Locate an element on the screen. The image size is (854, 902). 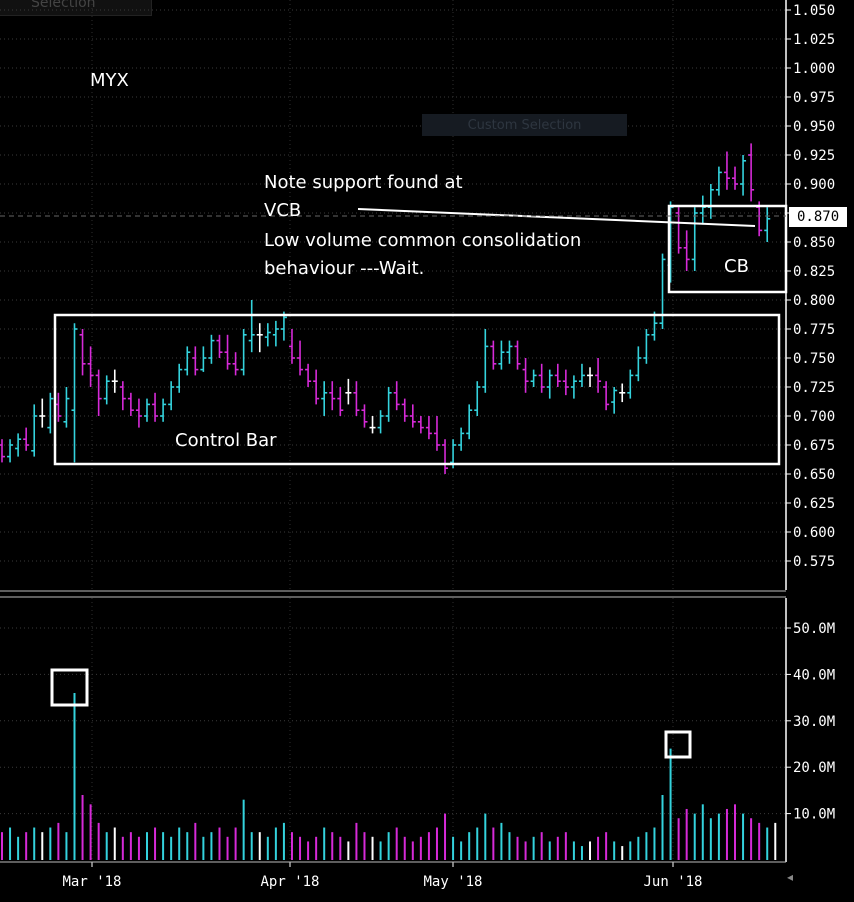
price-tick-label: 0.600 is located at coordinates (814, 533).